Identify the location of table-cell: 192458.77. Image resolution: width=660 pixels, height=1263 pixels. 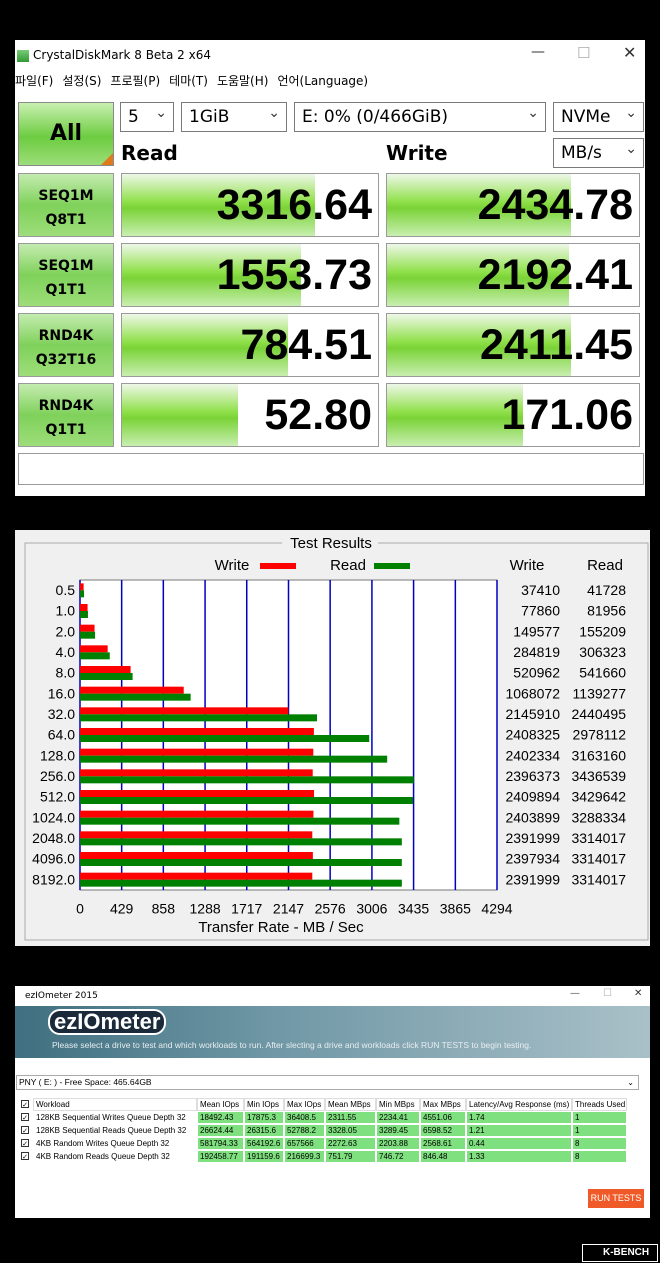
(220, 1156).